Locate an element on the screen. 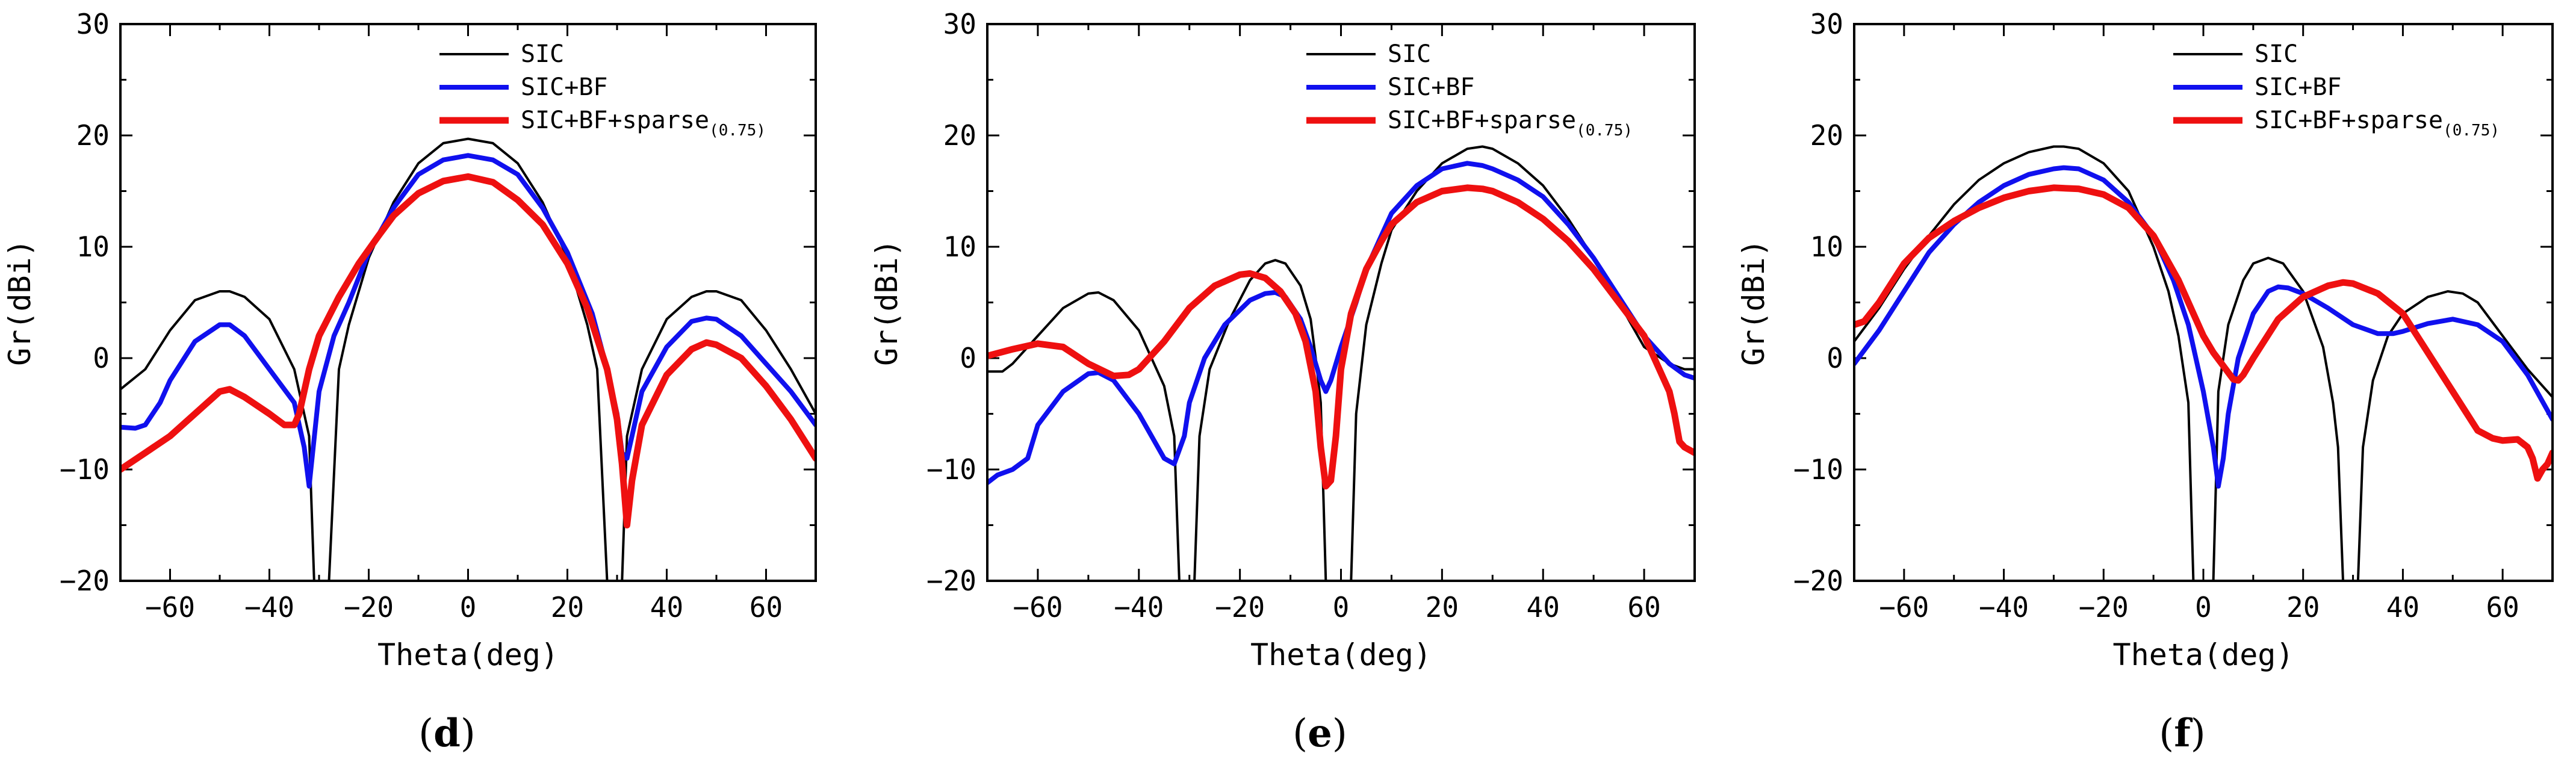 Image resolution: width=2576 pixels, height=762 pixels. panel-label: (d) is located at coordinates (447, 733).